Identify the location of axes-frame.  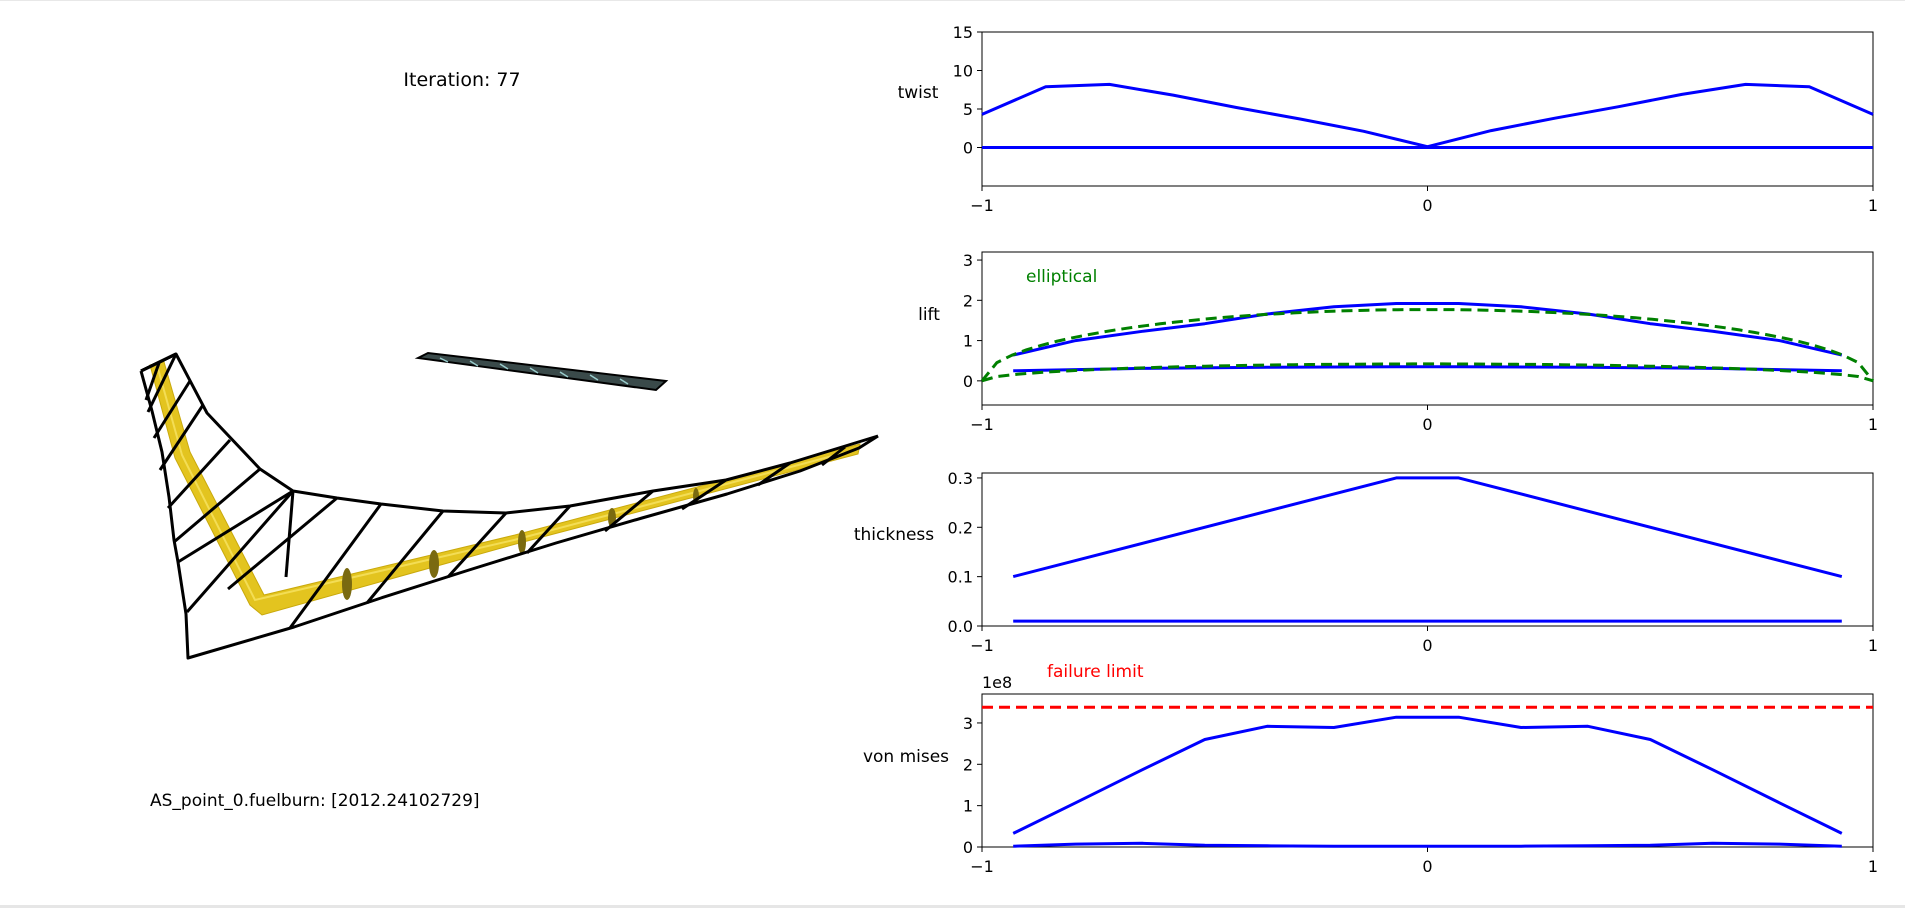
(1427, 109).